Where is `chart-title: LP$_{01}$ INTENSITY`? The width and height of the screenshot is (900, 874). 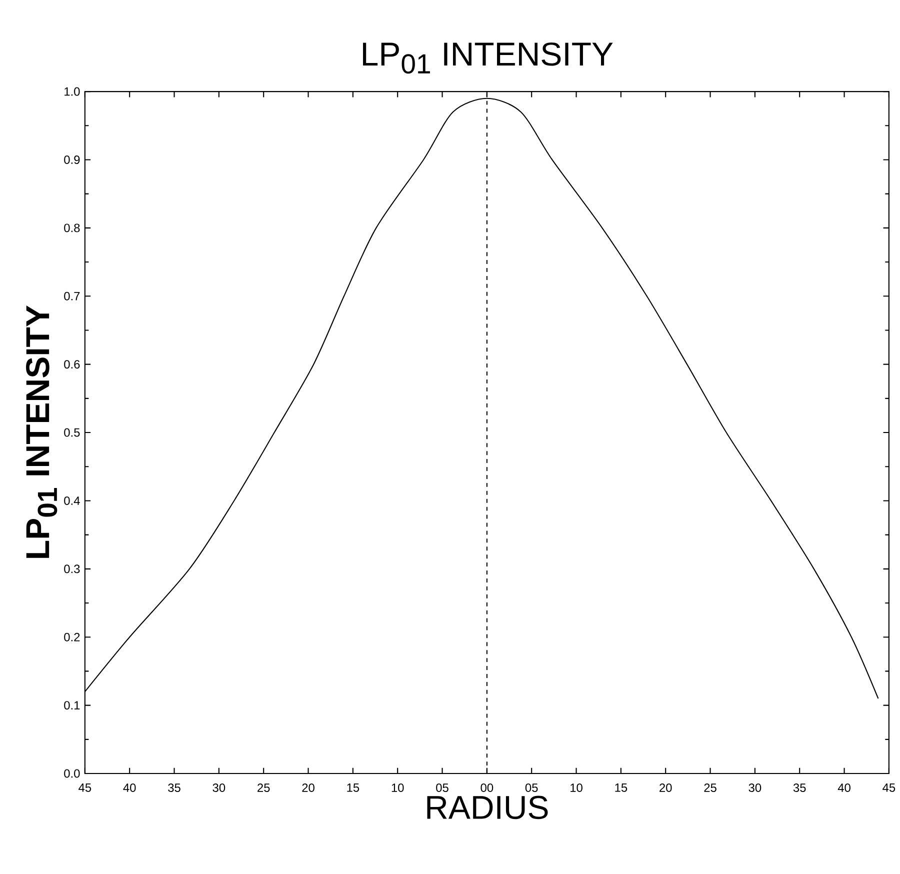
chart-title: LP$_{01}$ INTENSITY is located at coordinates (488, 58).